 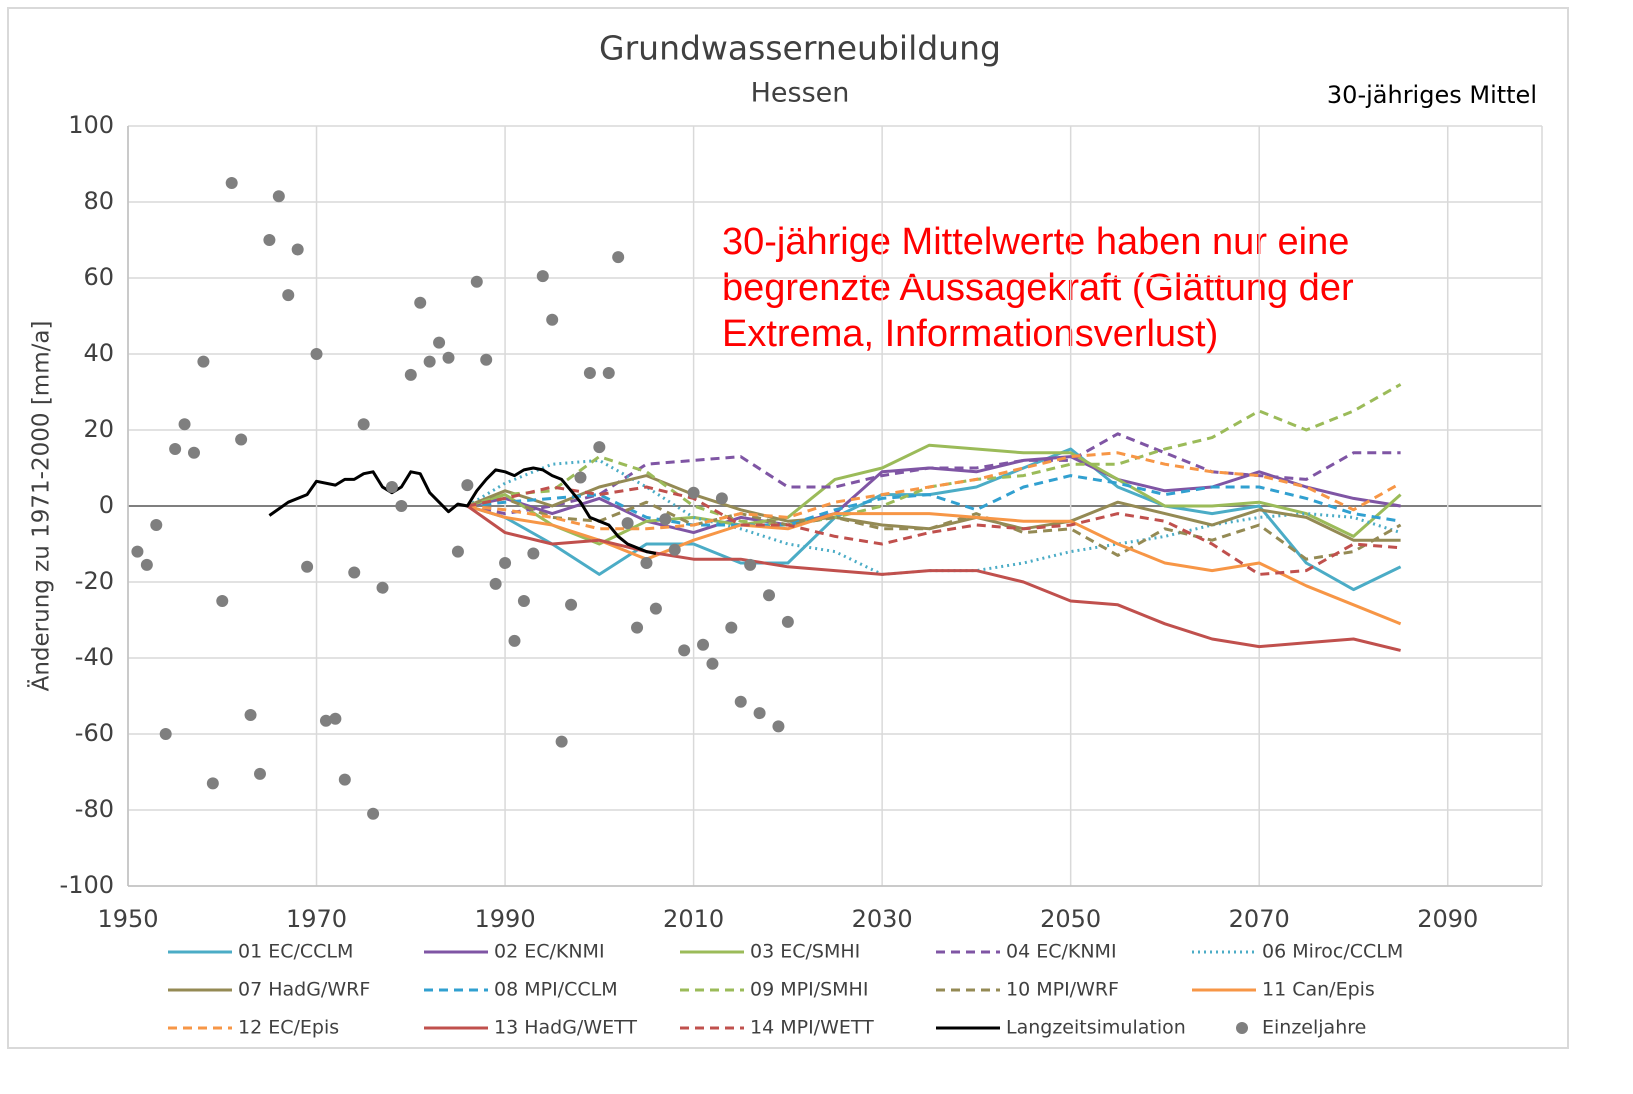 What do you see at coordinates (94, 657) in the screenshot?
I see `y-tick-label: -40` at bounding box center [94, 657].